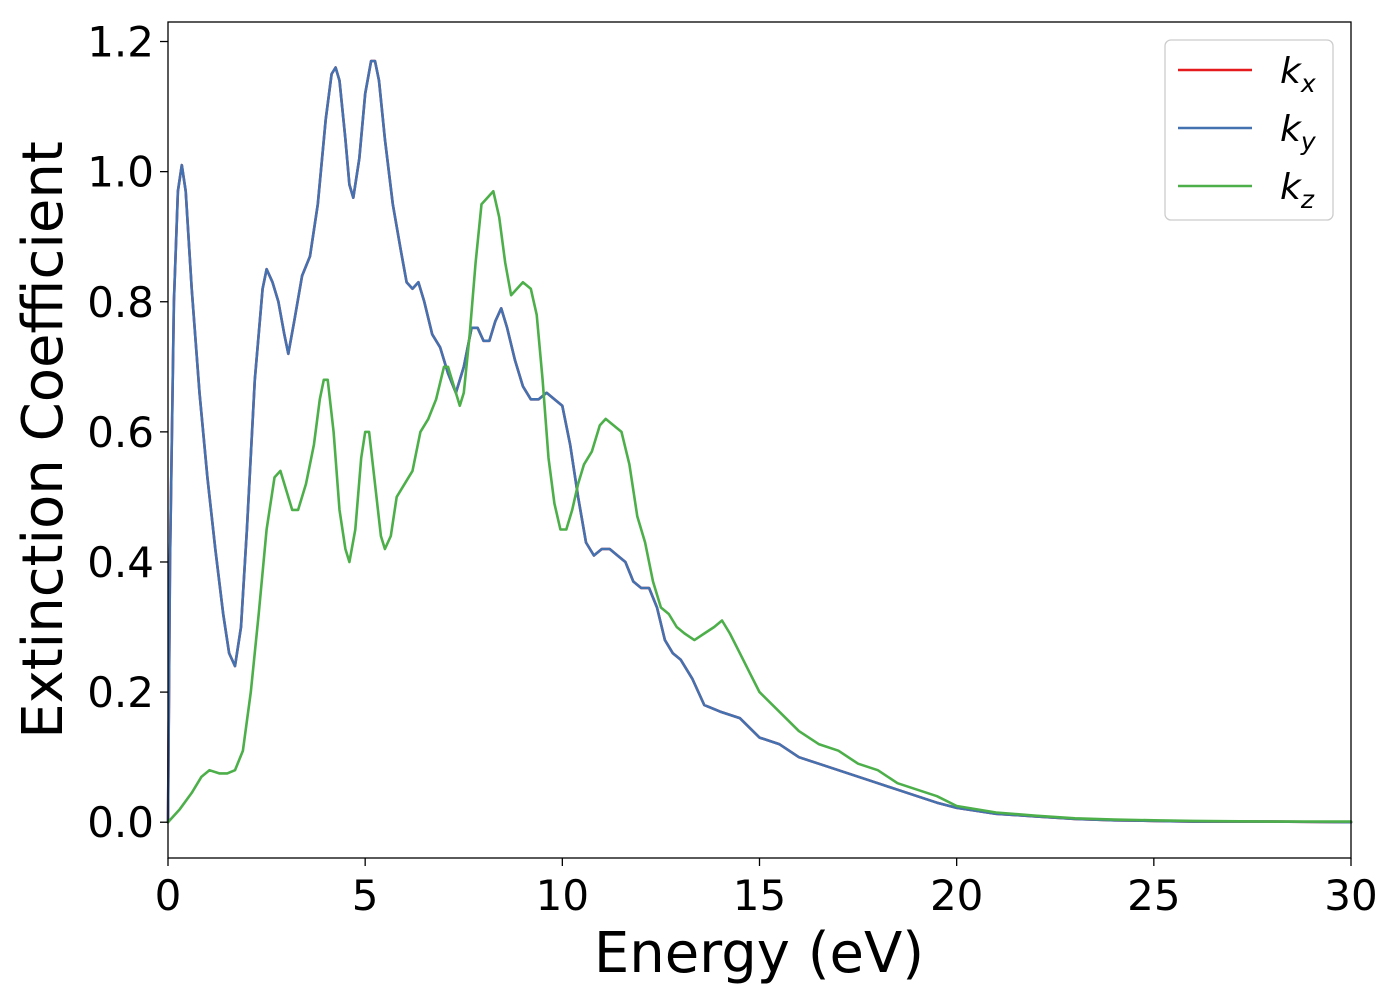  What do you see at coordinates (120, 302) in the screenshot?
I see `y-tick-label: 0.8` at bounding box center [120, 302].